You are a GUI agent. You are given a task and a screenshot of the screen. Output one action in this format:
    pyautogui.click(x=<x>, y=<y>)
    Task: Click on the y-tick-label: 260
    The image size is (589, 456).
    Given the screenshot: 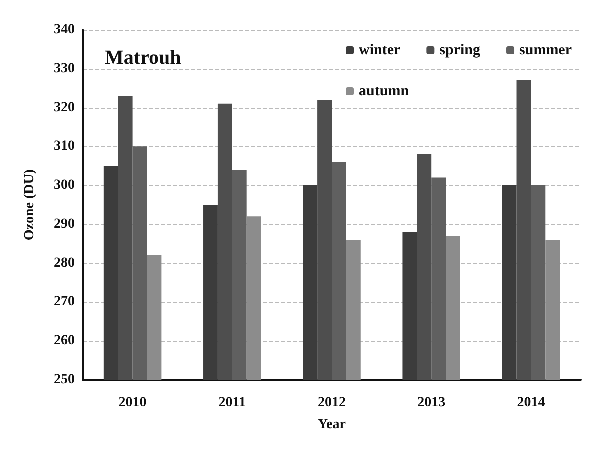 What is the action you would take?
    pyautogui.click(x=64, y=341)
    